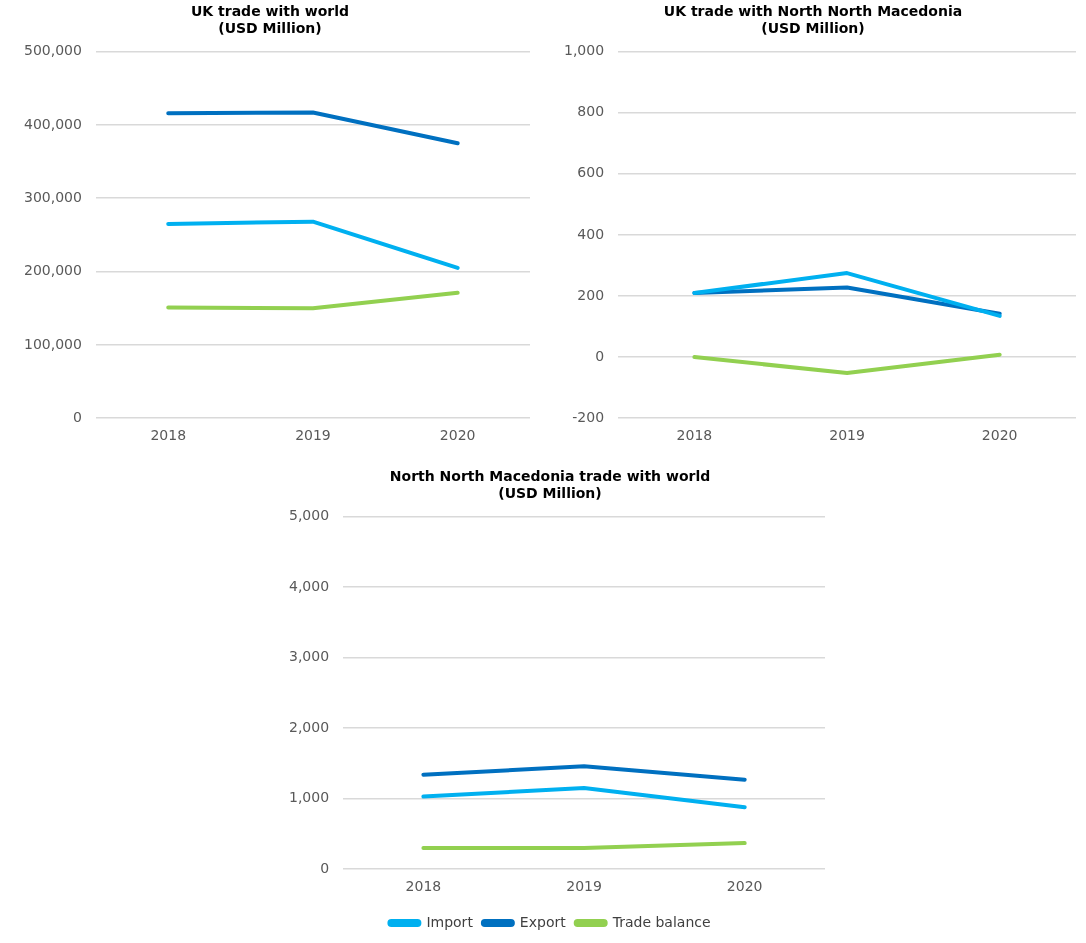 This screenshot has width=1086, height=943. I want to click on y-tick-label: 300,000, so click(52, 196).